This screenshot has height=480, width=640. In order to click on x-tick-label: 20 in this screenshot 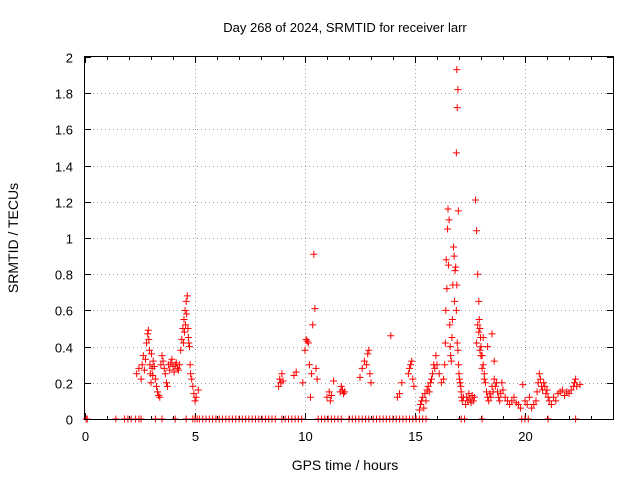, I will do `click(525, 436)`.